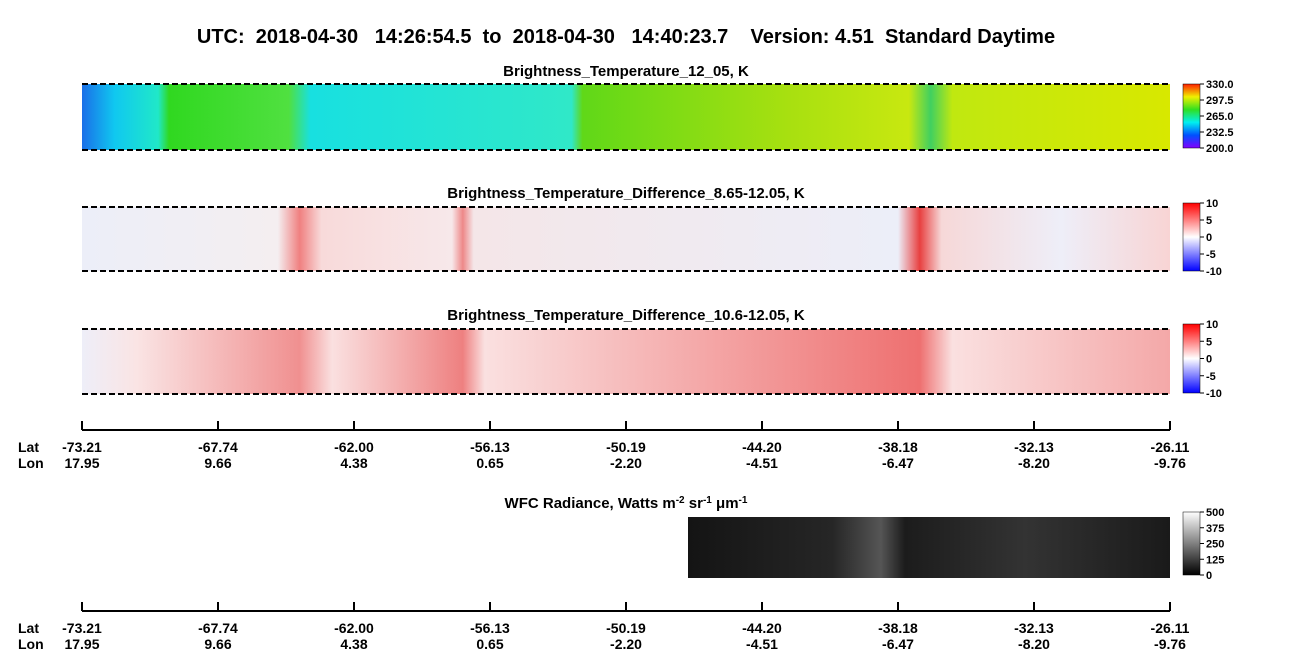 The height and width of the screenshot is (672, 1300). What do you see at coordinates (590, 503) in the screenshot?
I see `title-part: WFC Radiance, Watts m` at bounding box center [590, 503].